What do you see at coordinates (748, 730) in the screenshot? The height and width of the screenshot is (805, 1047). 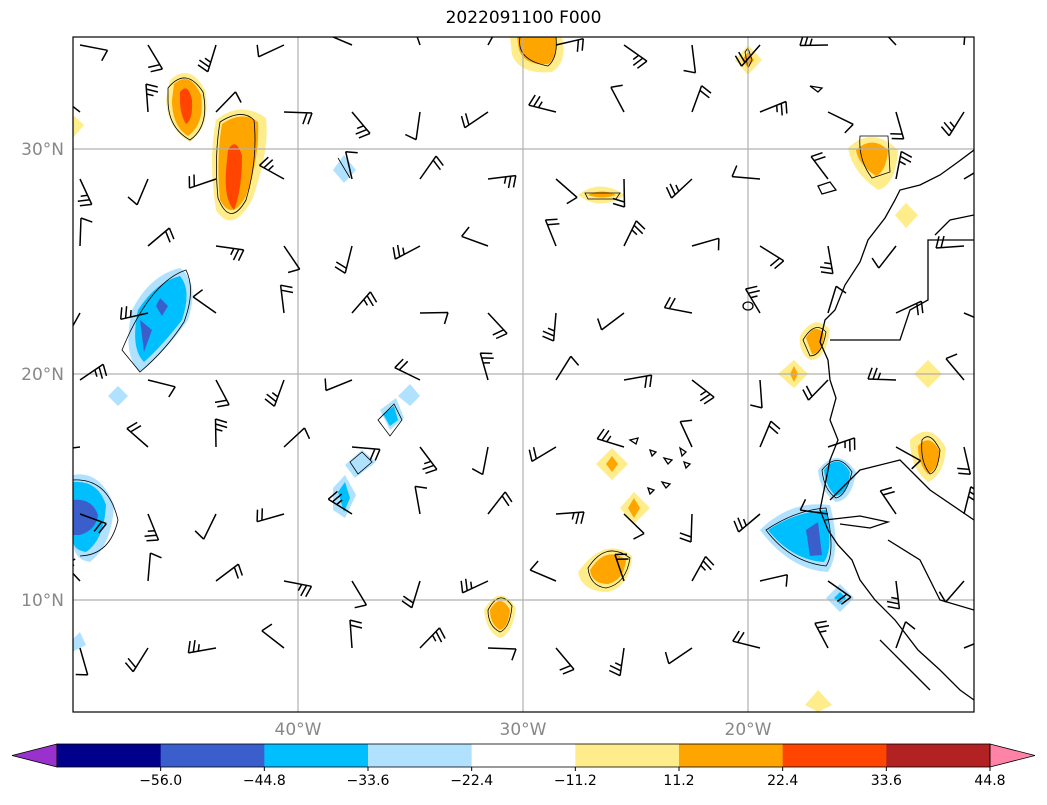 I see `lon-label: 20°W` at bounding box center [748, 730].